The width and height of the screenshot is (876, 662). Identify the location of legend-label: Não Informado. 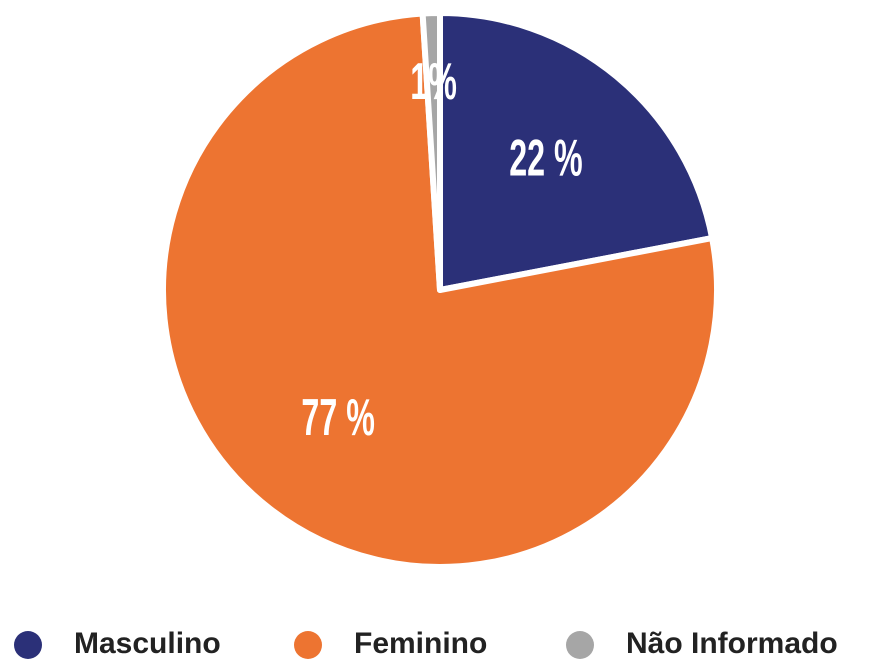
(732, 643).